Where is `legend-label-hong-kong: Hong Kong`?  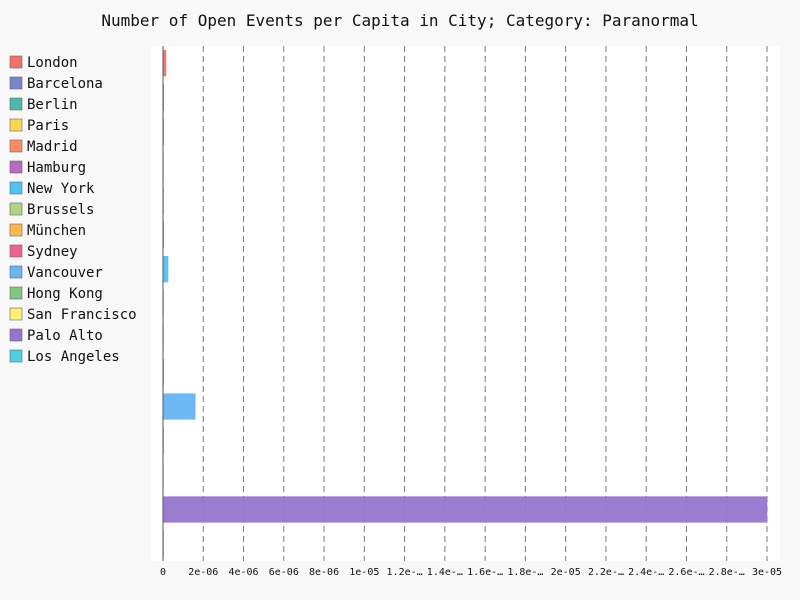 legend-label-hong-kong: Hong Kong is located at coordinates (65, 294).